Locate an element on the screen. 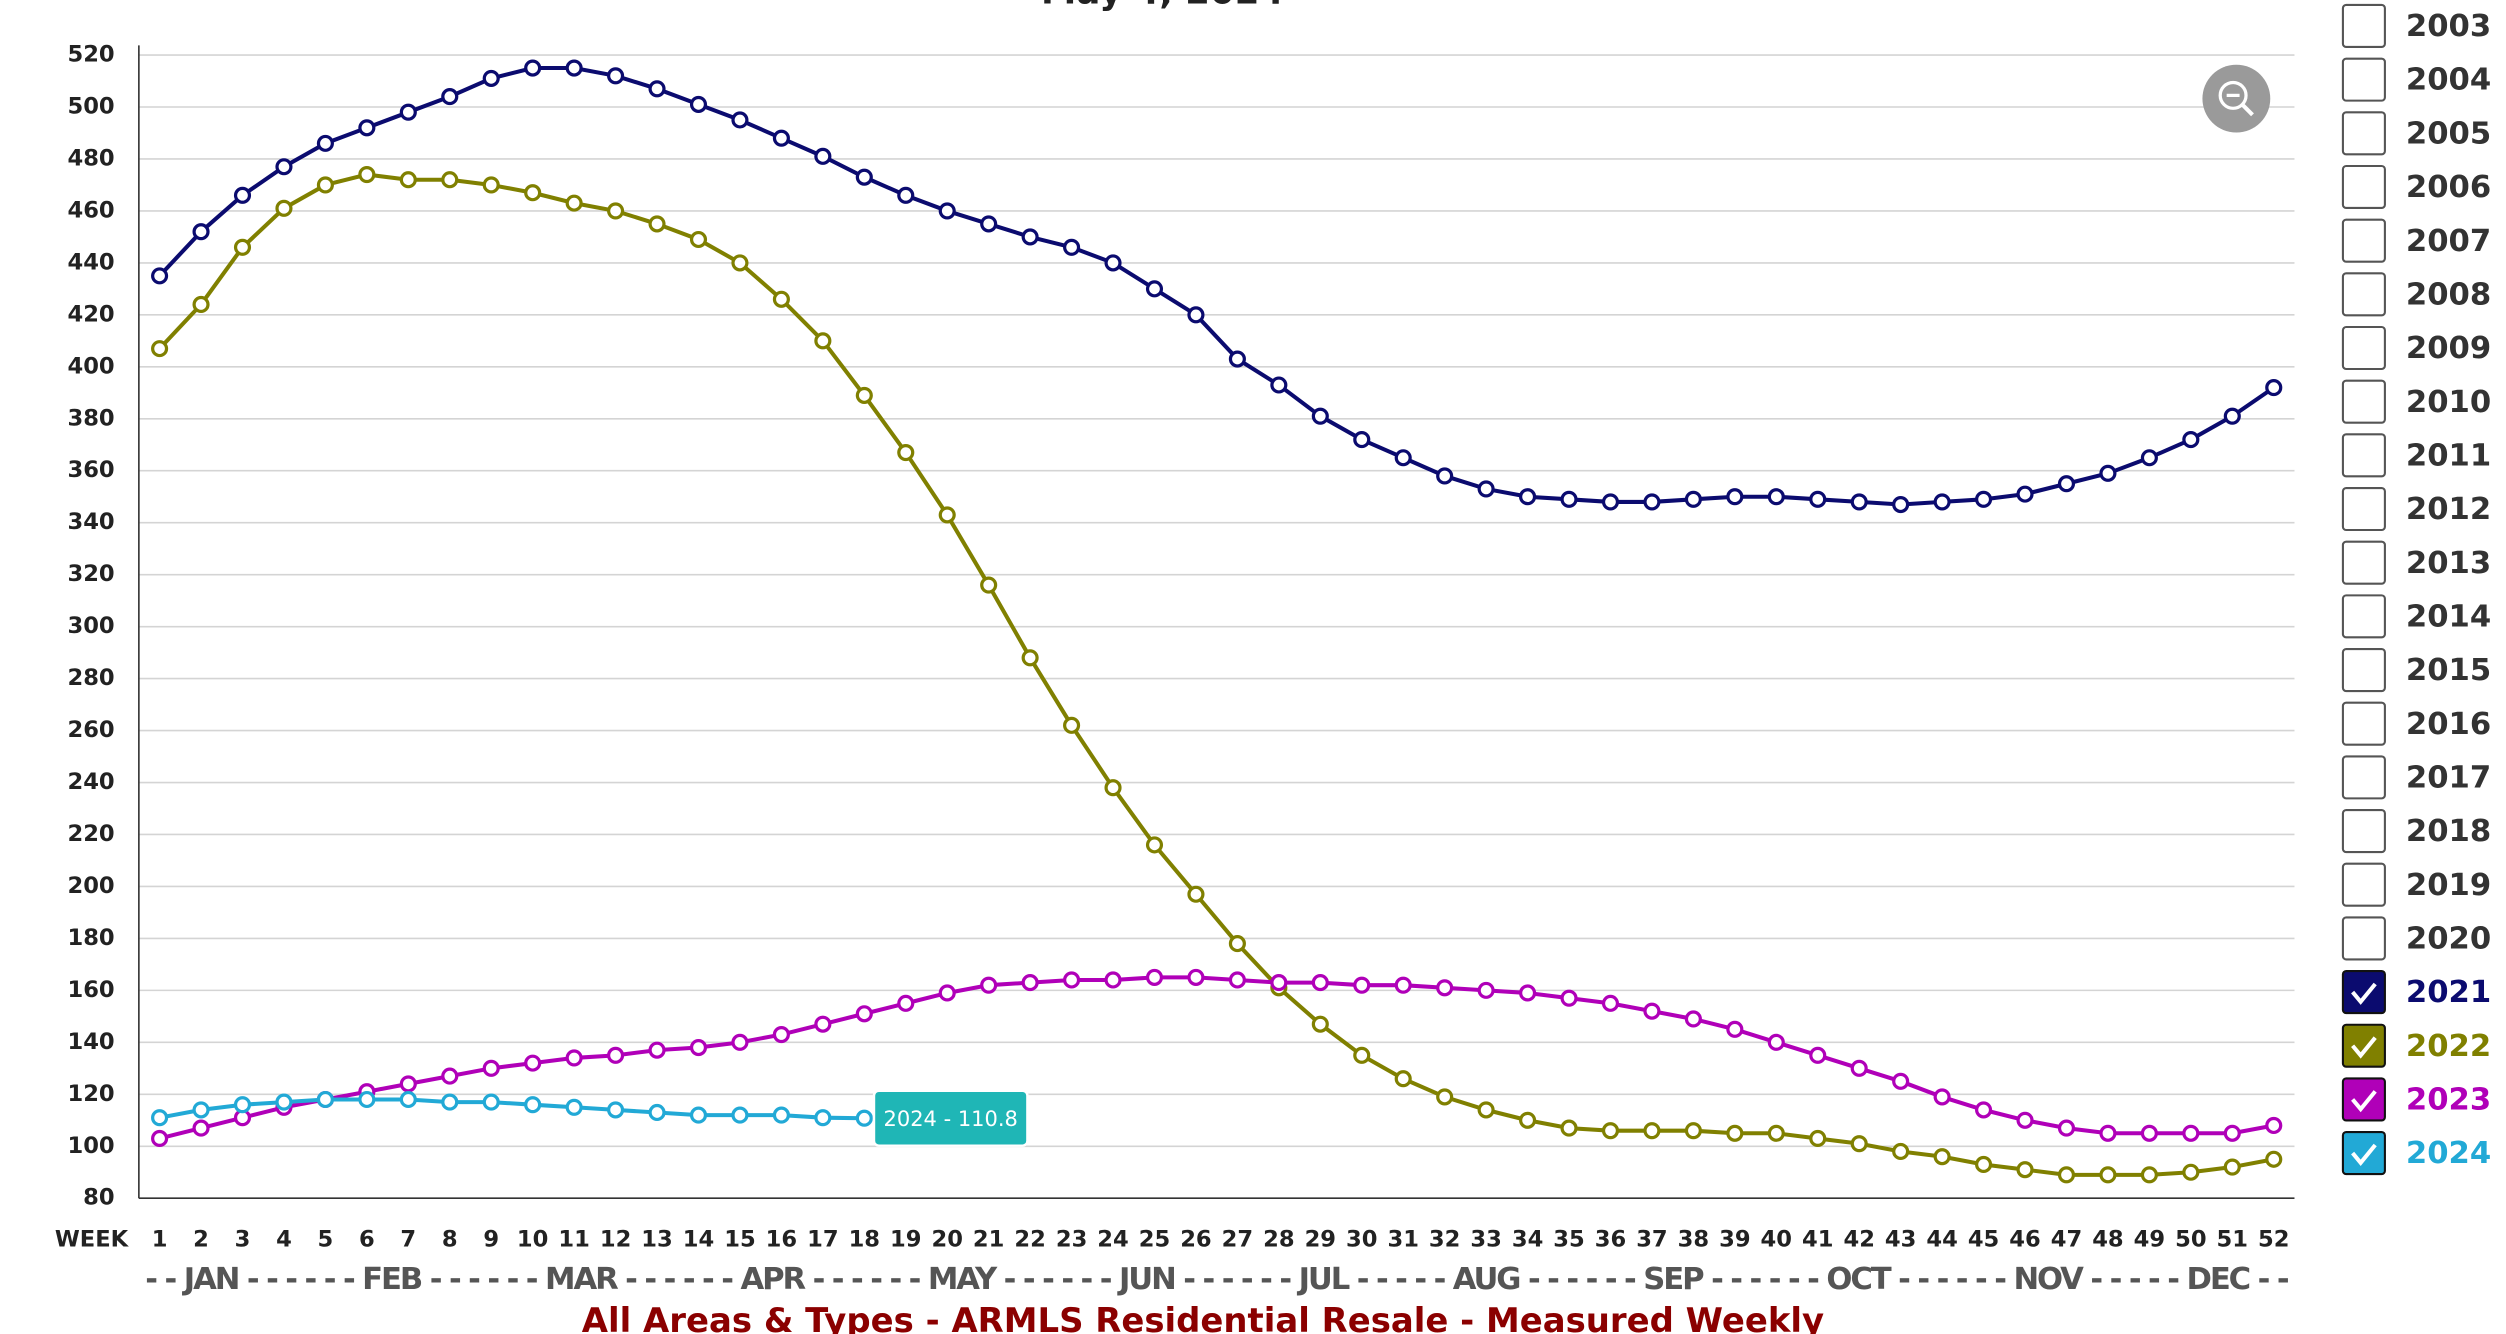  legend-label: 2017 is located at coordinates (2448, 777).